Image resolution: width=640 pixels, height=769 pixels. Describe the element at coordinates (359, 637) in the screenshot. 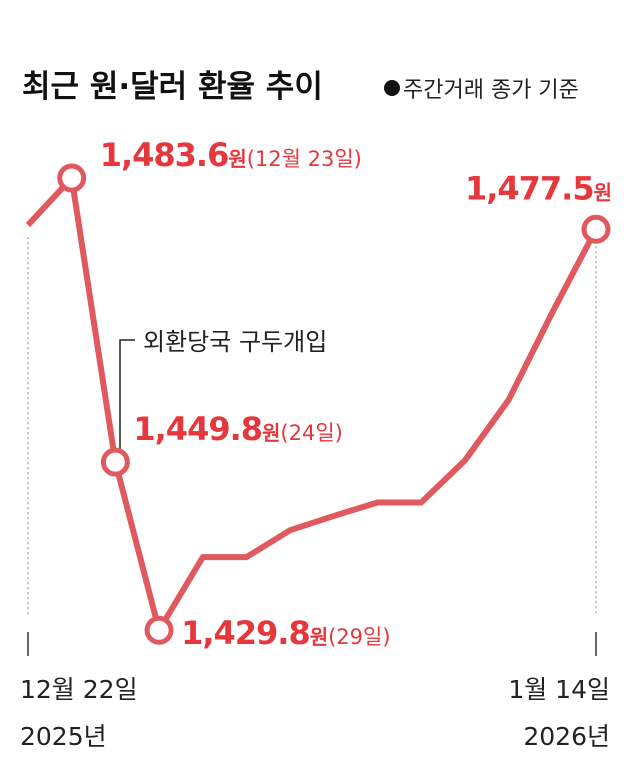

I see `value-note: (29일)` at that location.